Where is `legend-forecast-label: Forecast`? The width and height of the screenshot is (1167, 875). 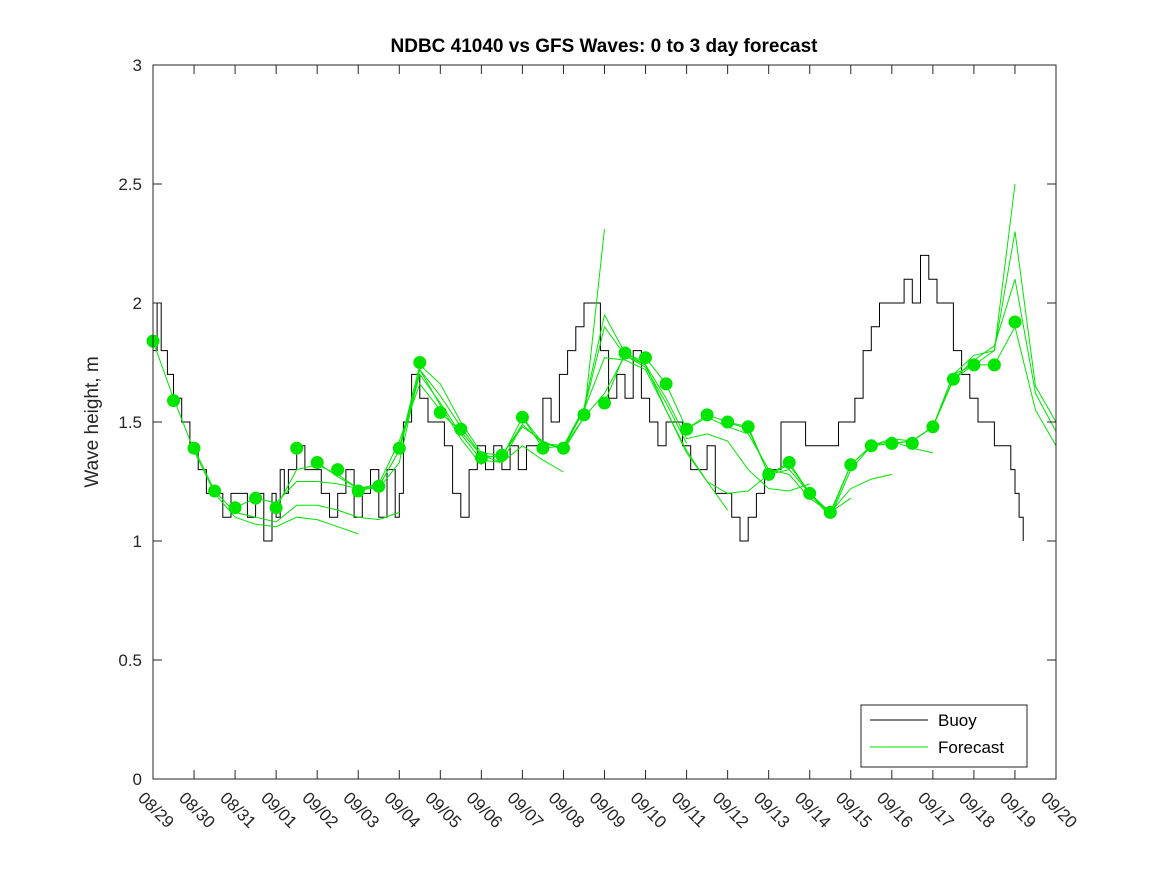
legend-forecast-label: Forecast is located at coordinates (971, 747).